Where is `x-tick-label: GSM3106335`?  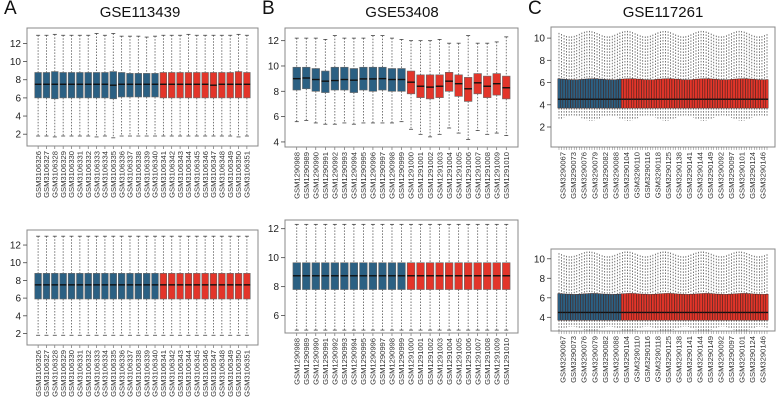
x-tick-label: GSM3106335 is located at coordinates (113, 174).